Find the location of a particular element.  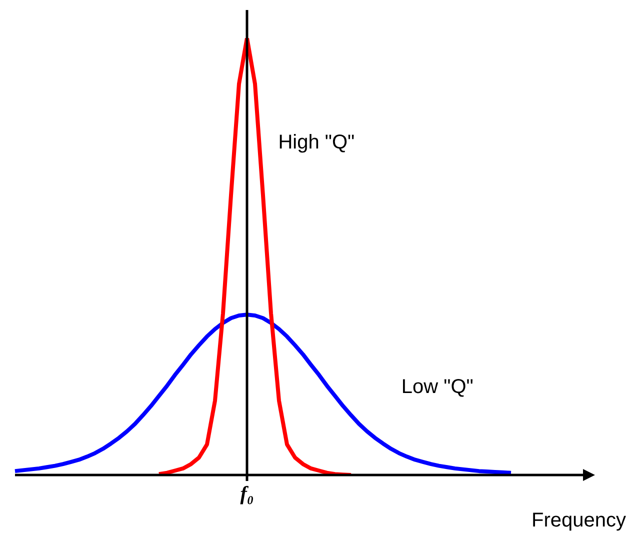

text: Low "Q" is located at coordinates (437, 387).